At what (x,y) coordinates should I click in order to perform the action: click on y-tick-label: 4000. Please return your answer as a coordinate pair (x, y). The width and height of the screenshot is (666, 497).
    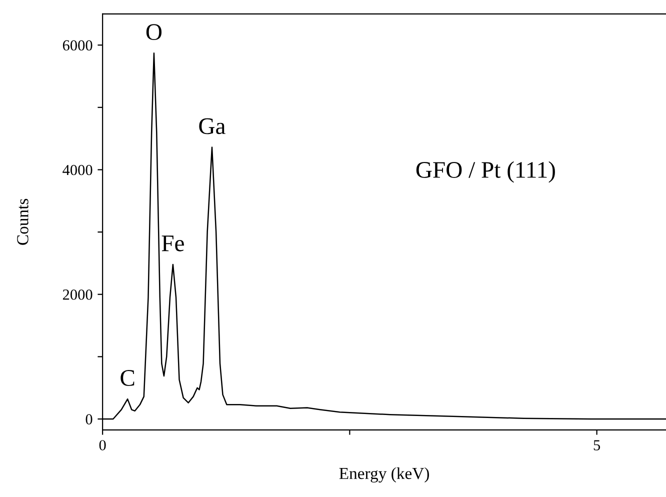
    Looking at the image, I should click on (77, 170).